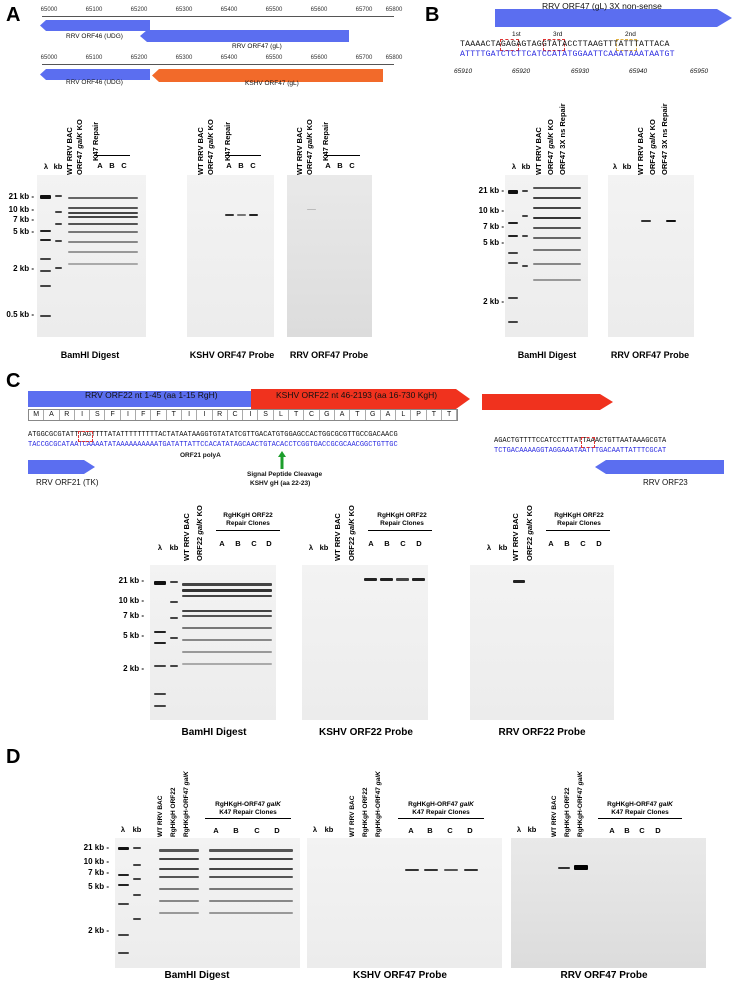  What do you see at coordinates (207, 903) in the screenshot?
I see `gel-d-bamhi` at bounding box center [207, 903].